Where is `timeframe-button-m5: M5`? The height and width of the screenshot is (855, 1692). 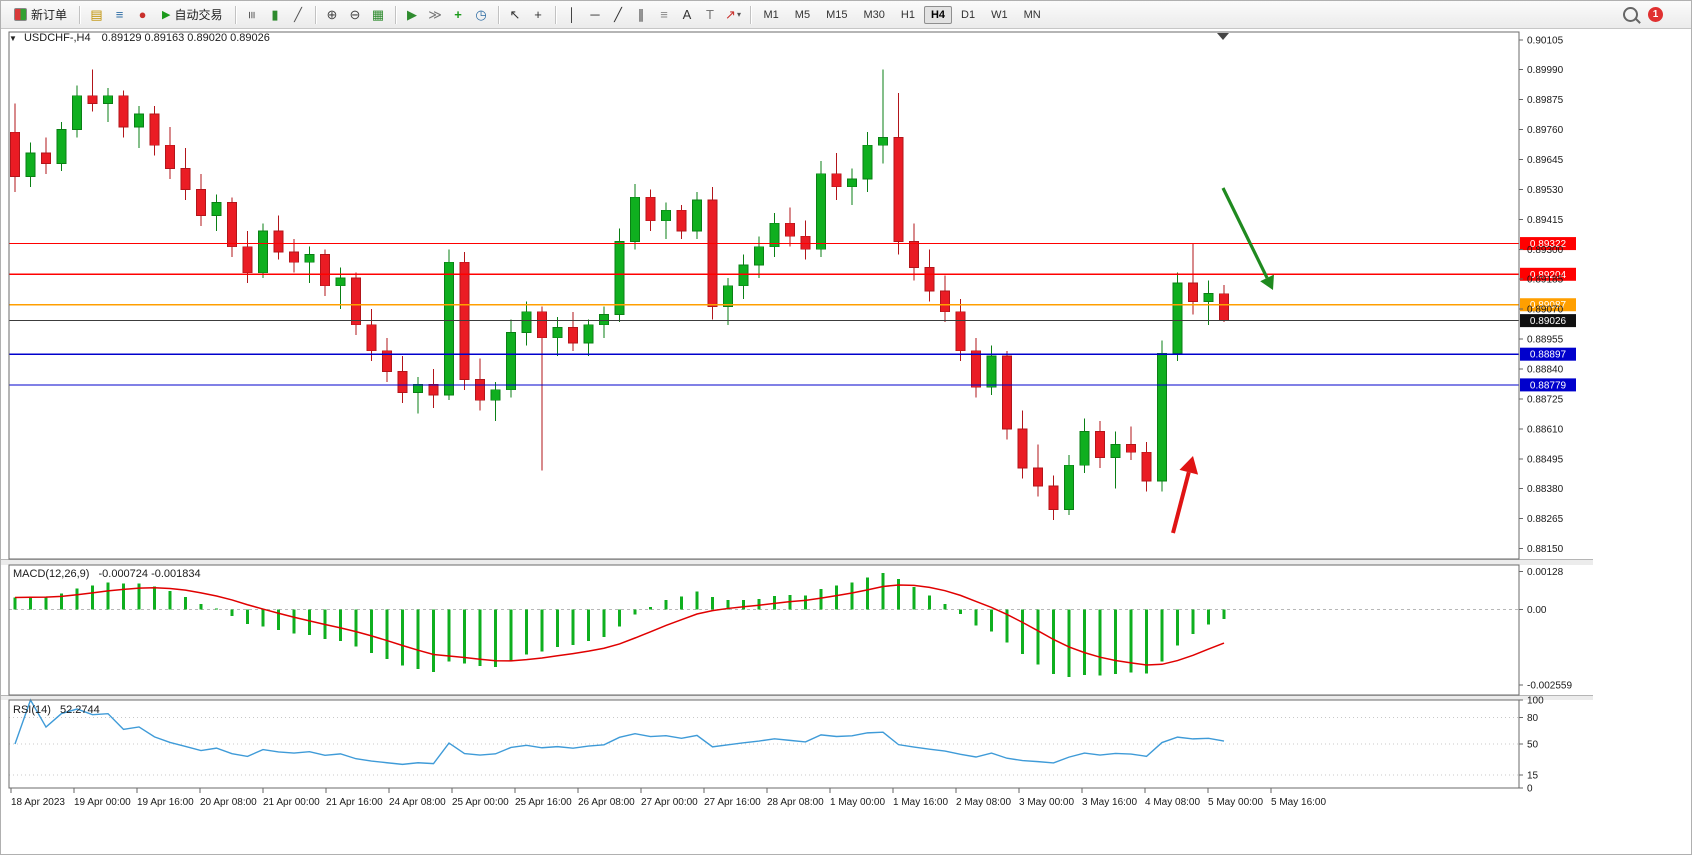 timeframe-button-m5: M5 is located at coordinates (802, 15).